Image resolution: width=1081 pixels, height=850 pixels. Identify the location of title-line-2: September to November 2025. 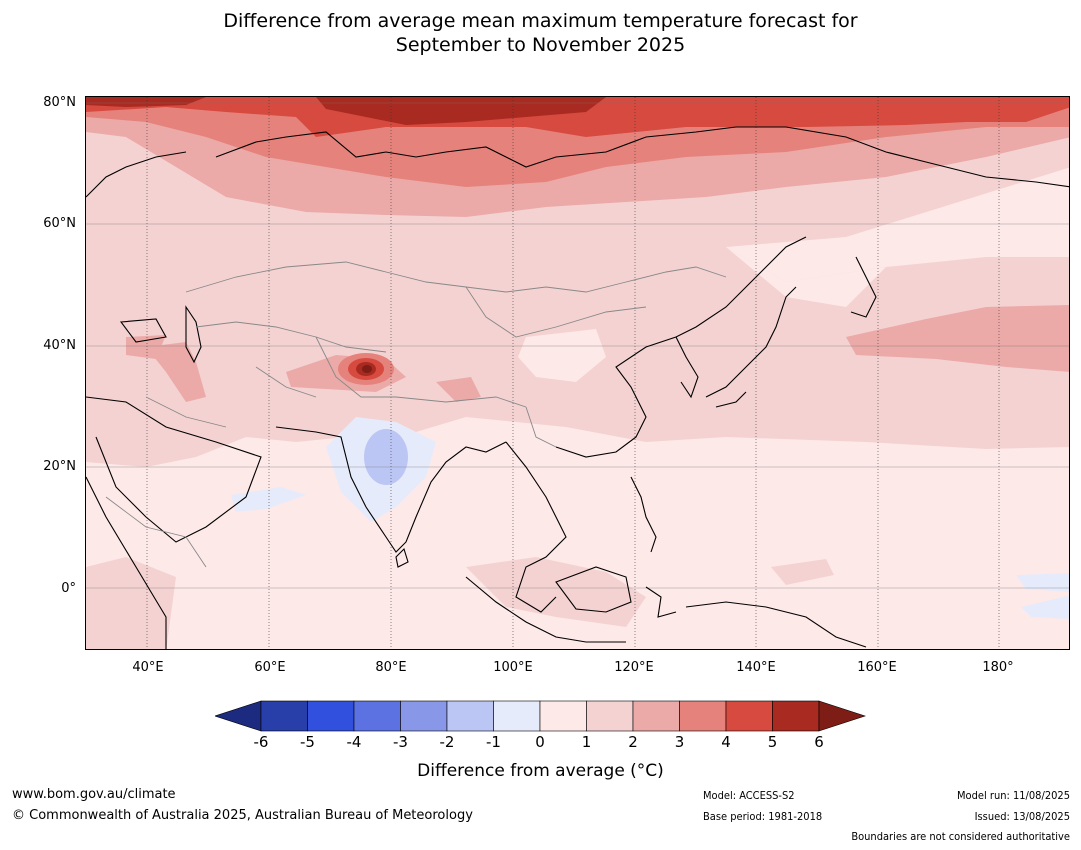
(540, 45).